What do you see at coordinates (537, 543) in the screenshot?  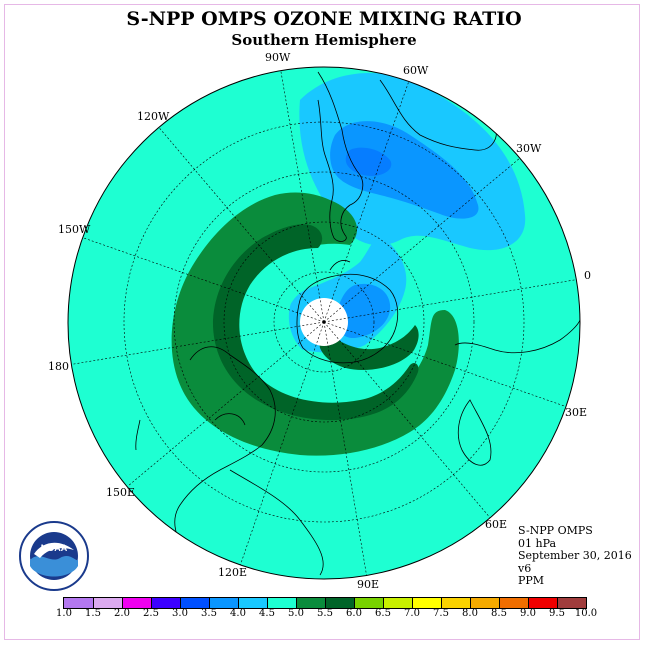 I see `pressure-level-label: 01 hPa` at bounding box center [537, 543].